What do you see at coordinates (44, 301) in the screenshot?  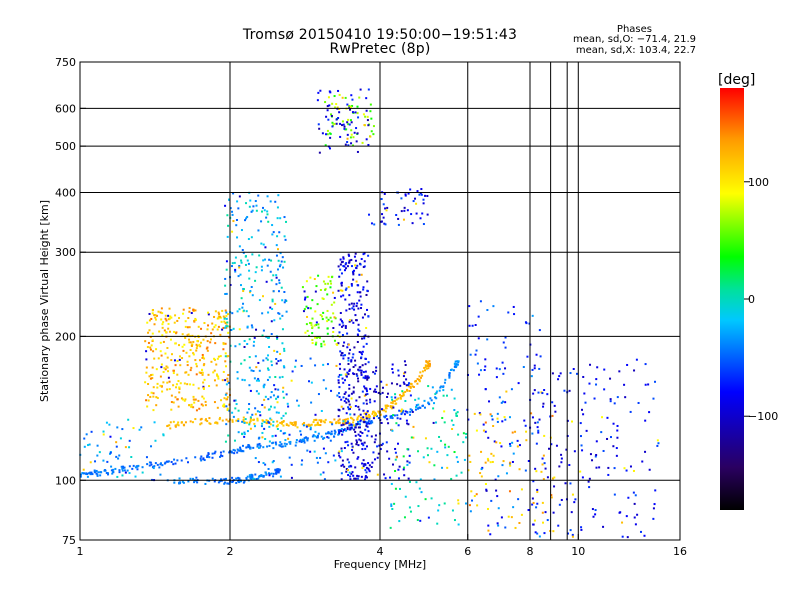 I see `y-axis-label: Stationary phase Virtual Height [km]` at bounding box center [44, 301].